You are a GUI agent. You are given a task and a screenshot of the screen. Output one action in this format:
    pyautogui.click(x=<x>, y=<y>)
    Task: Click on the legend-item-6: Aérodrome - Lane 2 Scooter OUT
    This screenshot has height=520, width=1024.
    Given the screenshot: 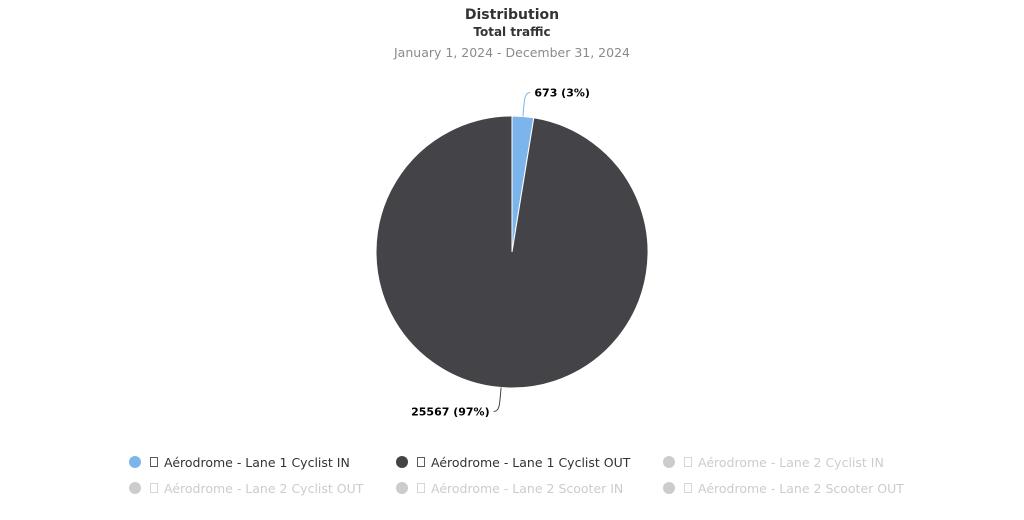 What is the action you would take?
    pyautogui.click(x=783, y=488)
    